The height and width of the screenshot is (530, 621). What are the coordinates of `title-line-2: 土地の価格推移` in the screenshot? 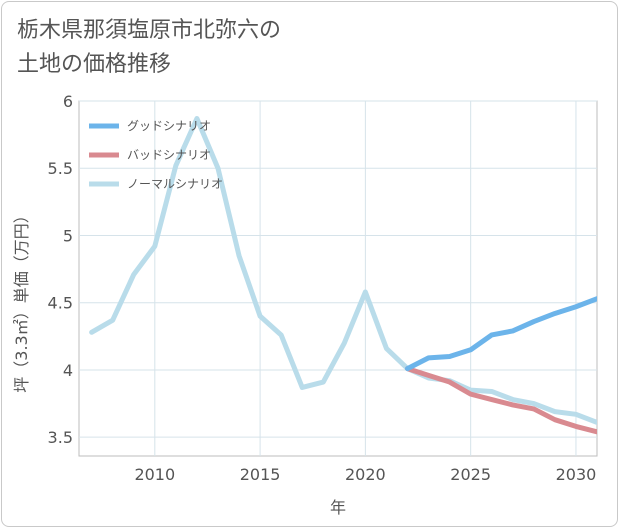 It's located at (94, 64).